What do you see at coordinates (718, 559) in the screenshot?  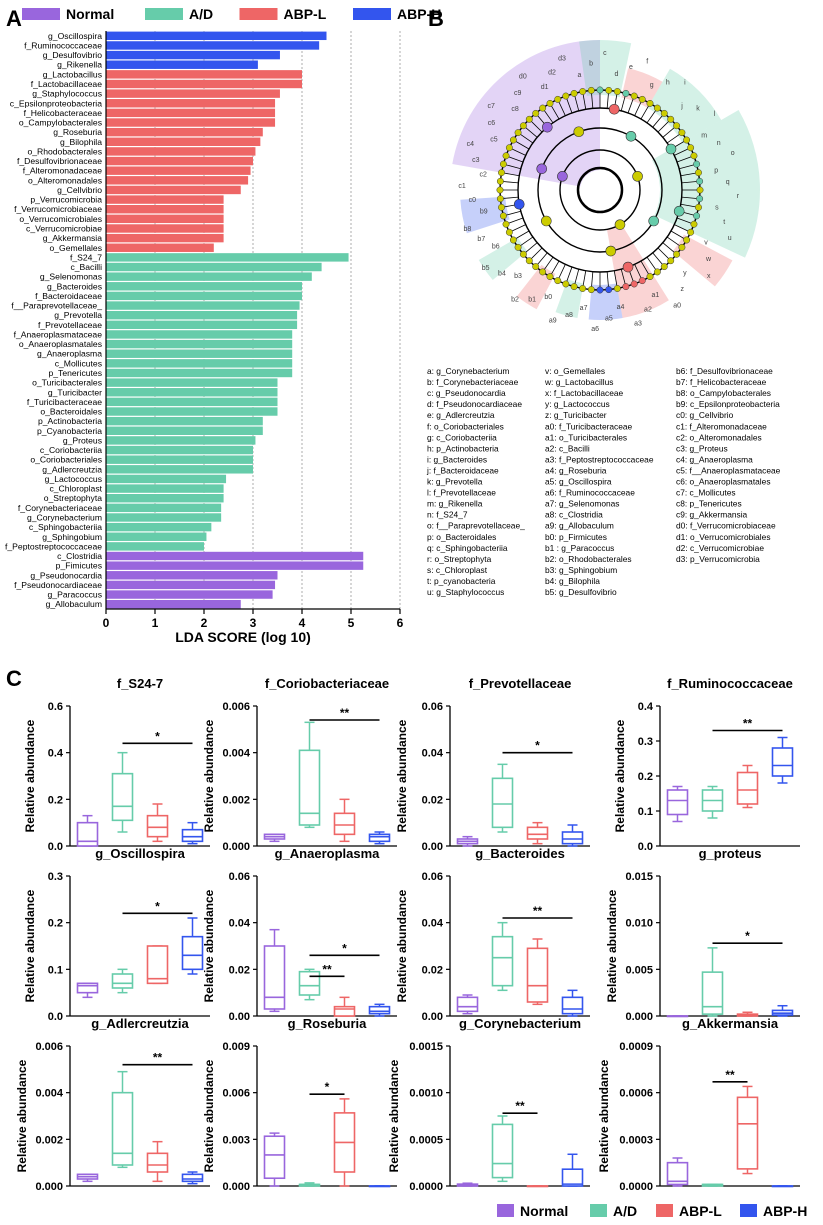 I see `cladogram-legend-entry: d3: p_Verrucomicrobia` at bounding box center [718, 559].